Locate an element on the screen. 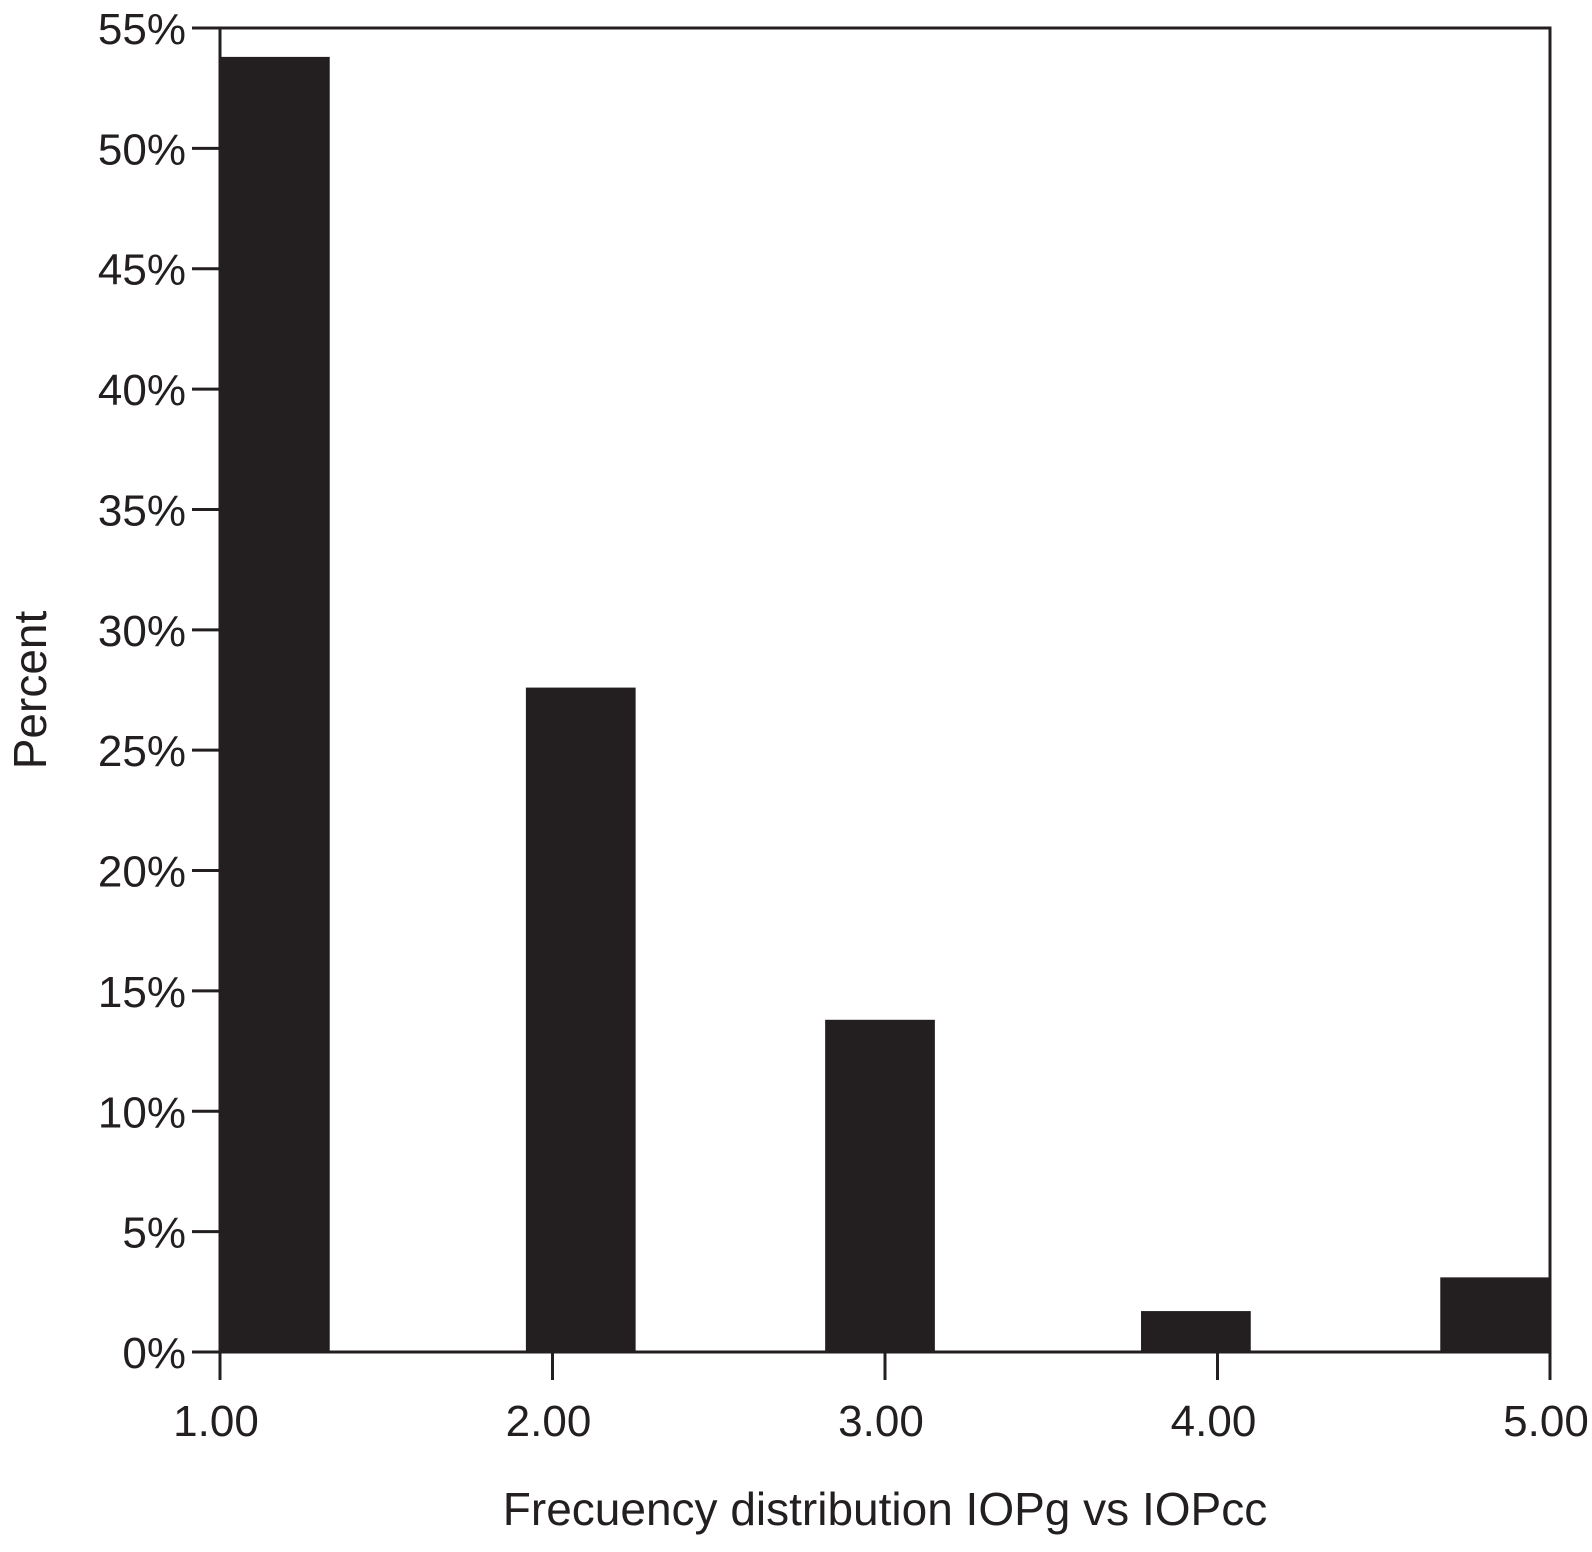 The width and height of the screenshot is (1592, 1552). x-axis: 1.00 2.00 3.00 4.00 5.00 is located at coordinates (881, 1399).